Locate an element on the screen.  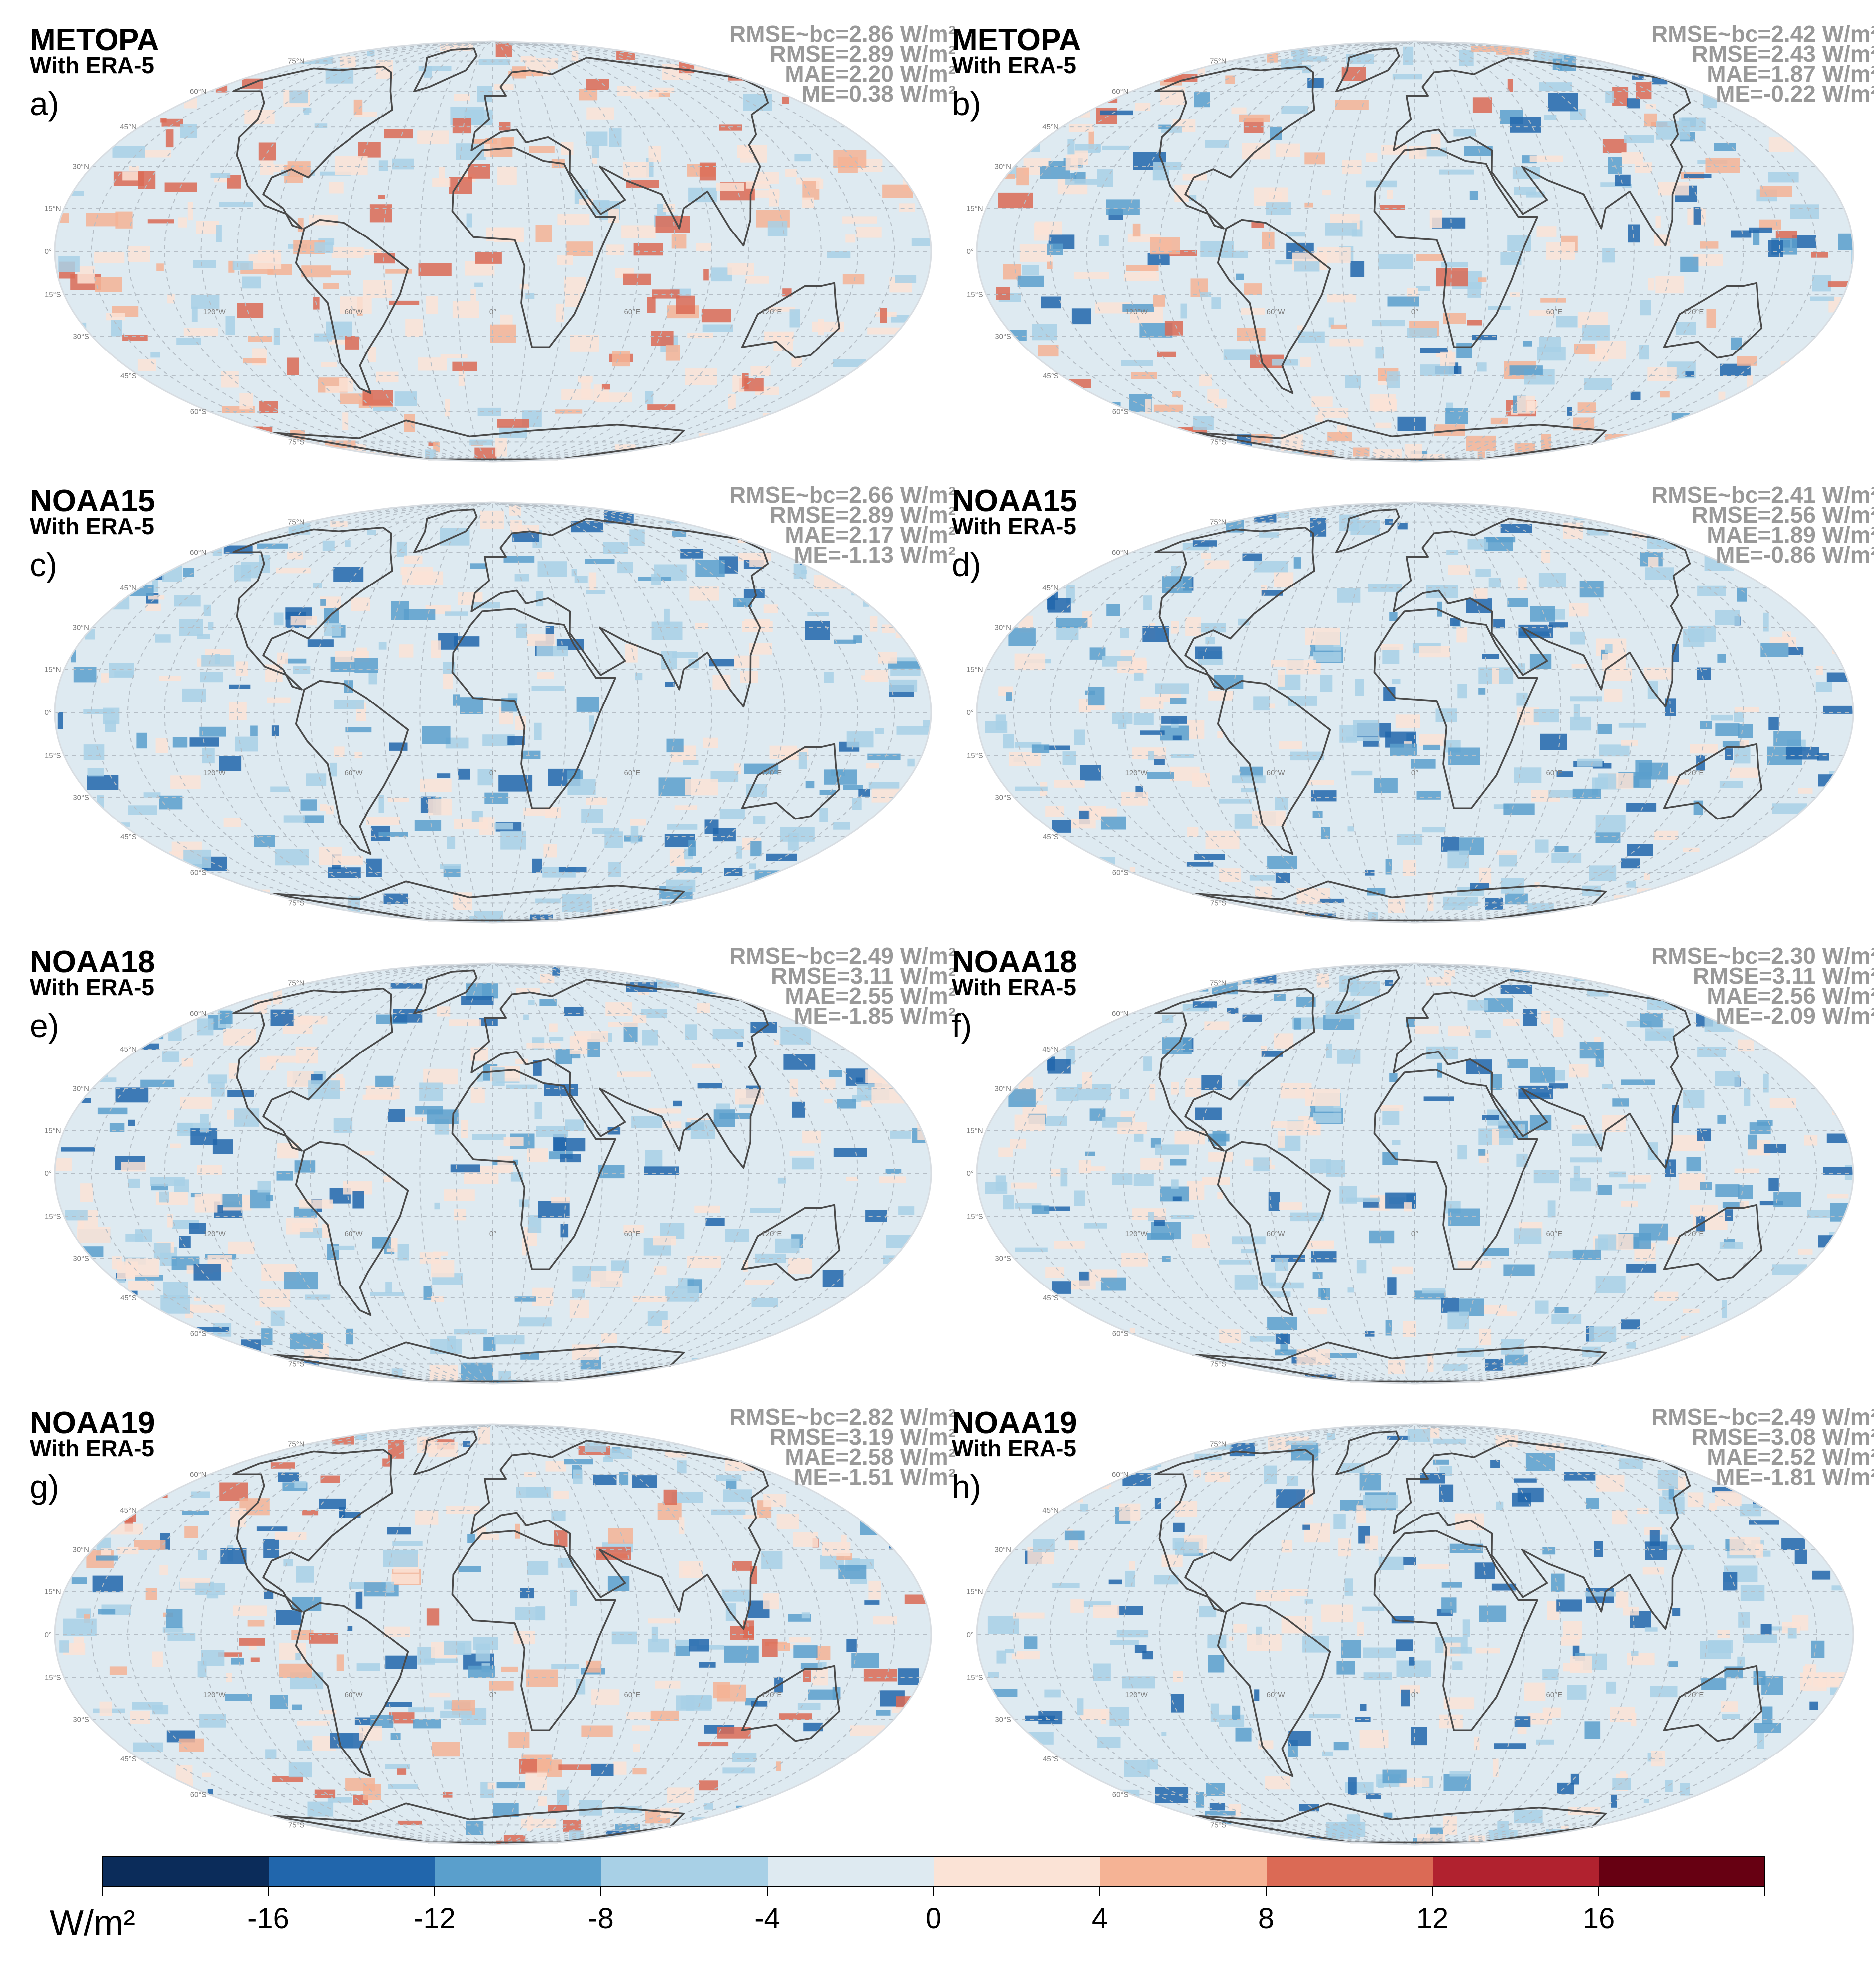
lat-label: 0° is located at coordinates (970, 713).